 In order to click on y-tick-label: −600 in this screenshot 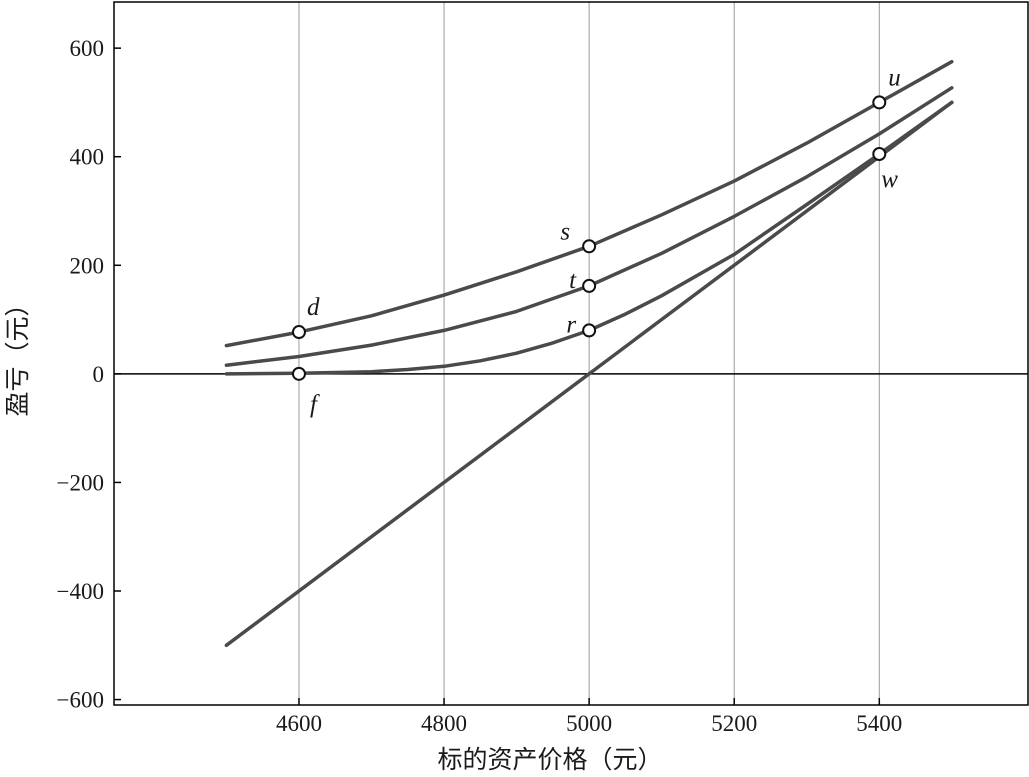, I will do `click(80, 700)`.